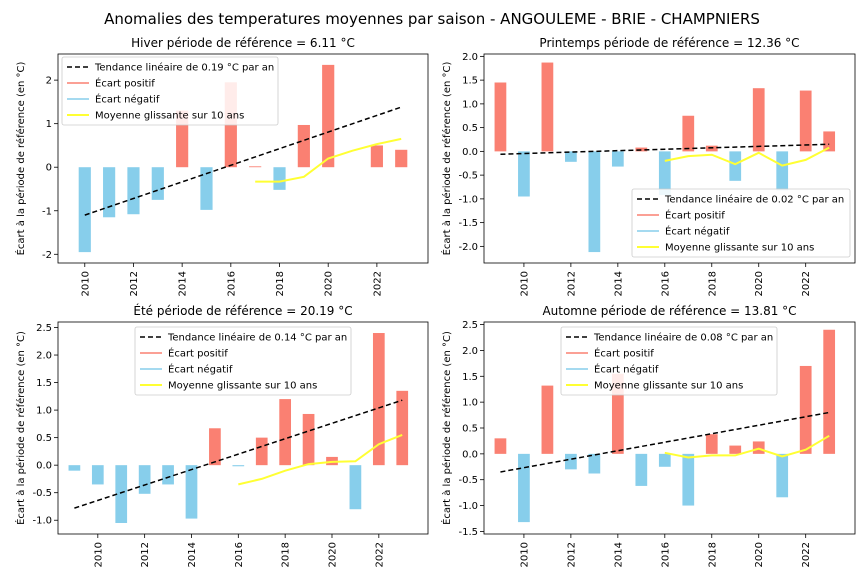 This screenshot has height=576, width=864. What do you see at coordinates (44, 356) in the screenshot?
I see `y-tick-label: 2.0` at bounding box center [44, 356].